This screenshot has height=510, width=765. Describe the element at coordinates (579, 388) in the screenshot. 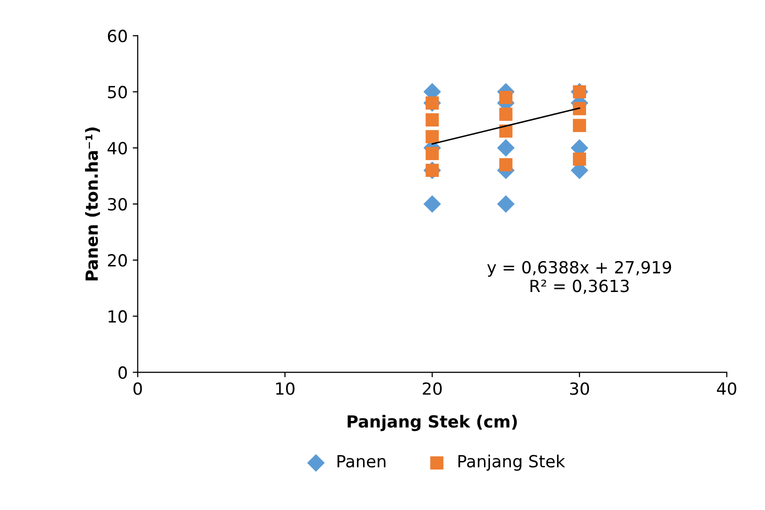

I see `x-tick-label: 30` at that location.